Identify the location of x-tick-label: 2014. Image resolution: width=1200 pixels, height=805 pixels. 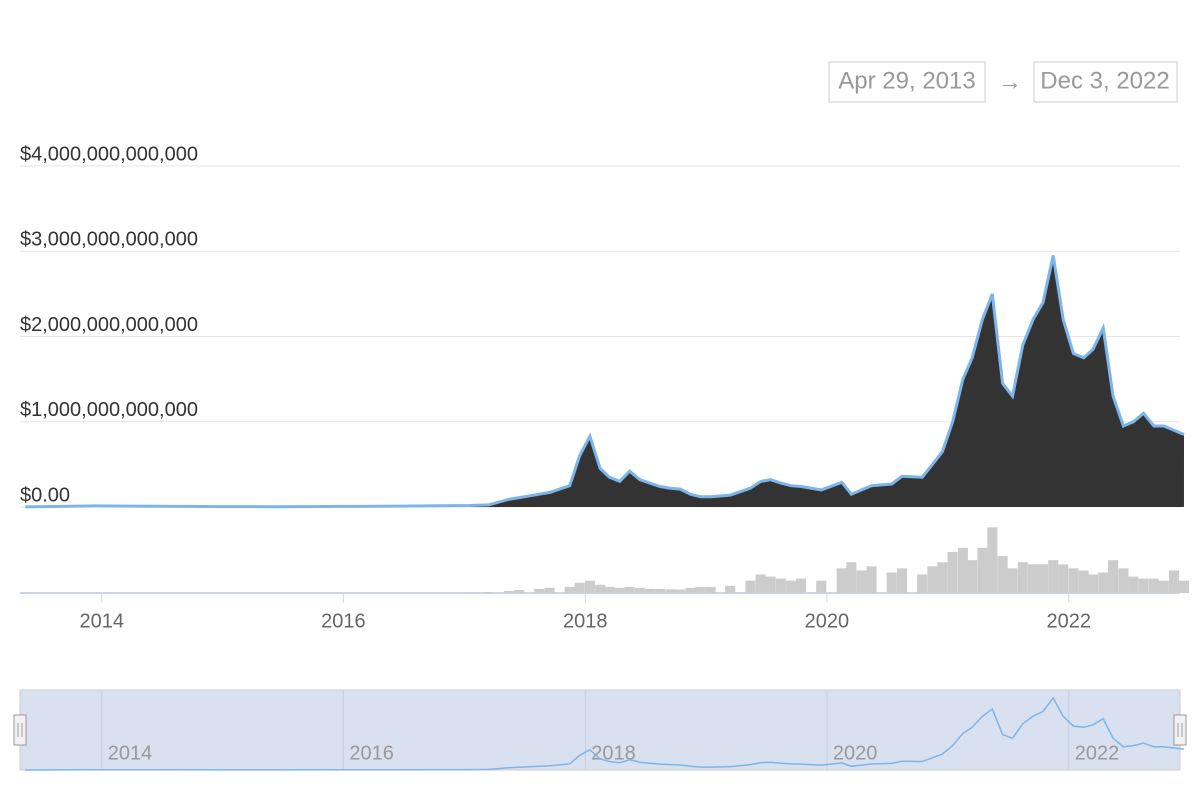
(101, 621).